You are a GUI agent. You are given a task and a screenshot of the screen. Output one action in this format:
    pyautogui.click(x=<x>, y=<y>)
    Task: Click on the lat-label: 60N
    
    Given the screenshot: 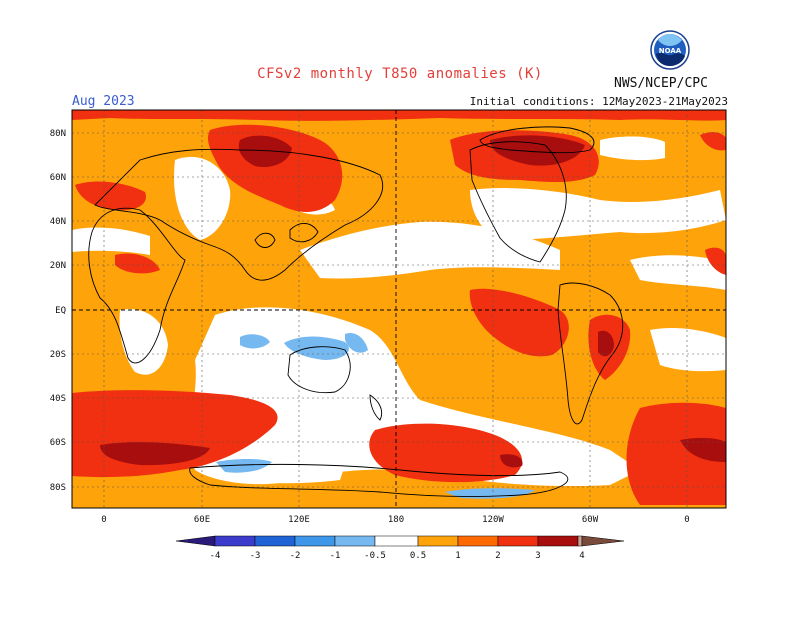 What is the action you would take?
    pyautogui.click(x=58, y=178)
    